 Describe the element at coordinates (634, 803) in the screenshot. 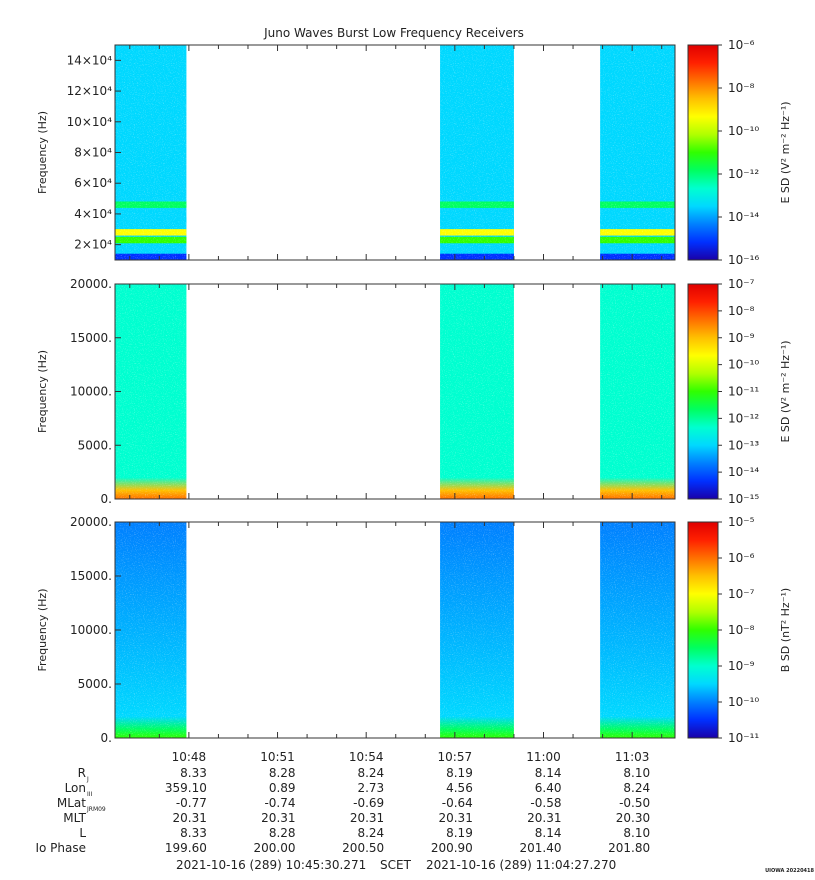

I see `ephemeris-value: -0.50` at that location.